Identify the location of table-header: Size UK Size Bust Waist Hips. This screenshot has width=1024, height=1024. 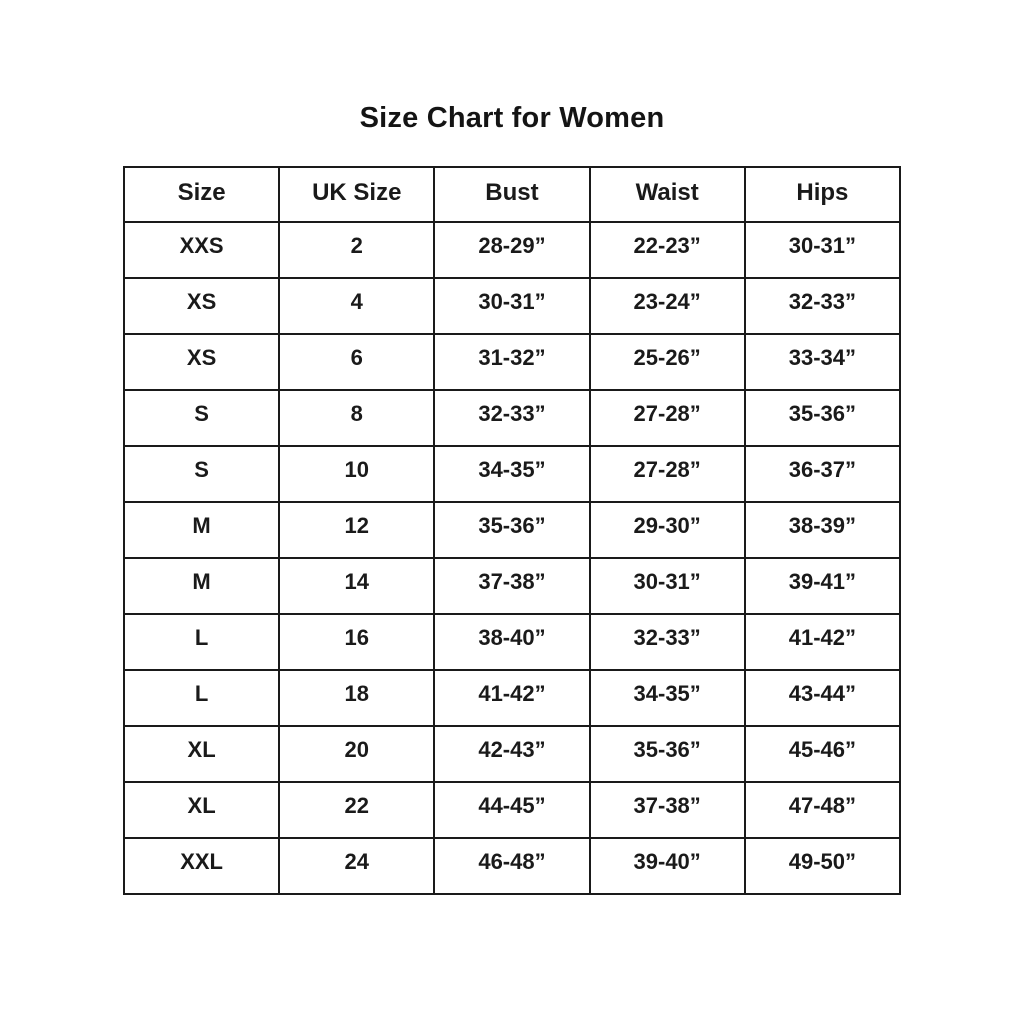
(512, 194).